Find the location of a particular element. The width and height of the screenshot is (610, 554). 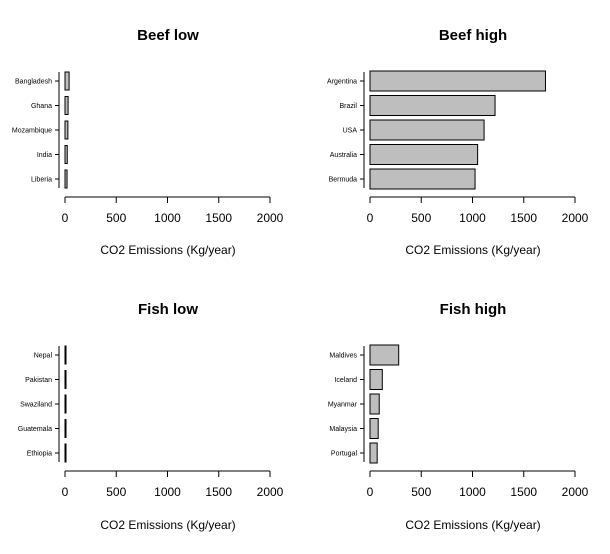

category-label: Argentina is located at coordinates (342, 82).